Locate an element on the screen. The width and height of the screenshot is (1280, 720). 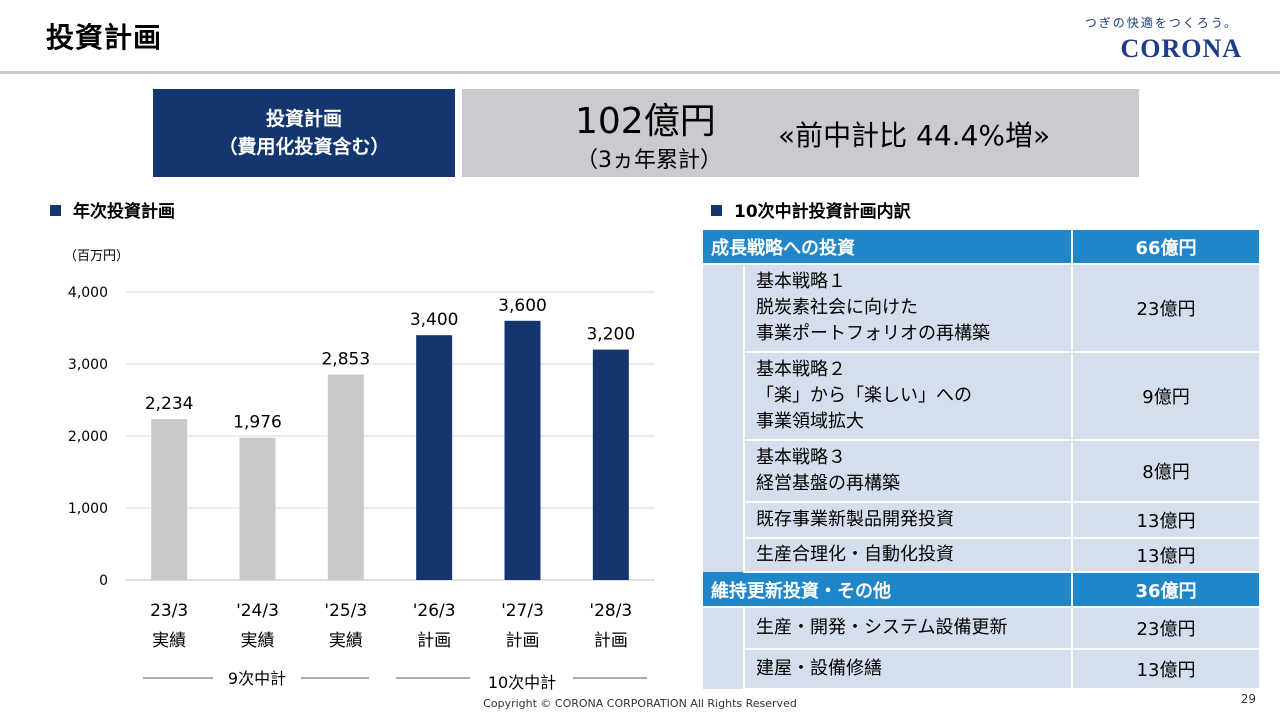
chart-y-axis: 0 1,000 2,000 3,000 4,000 is located at coordinates (88, 437).